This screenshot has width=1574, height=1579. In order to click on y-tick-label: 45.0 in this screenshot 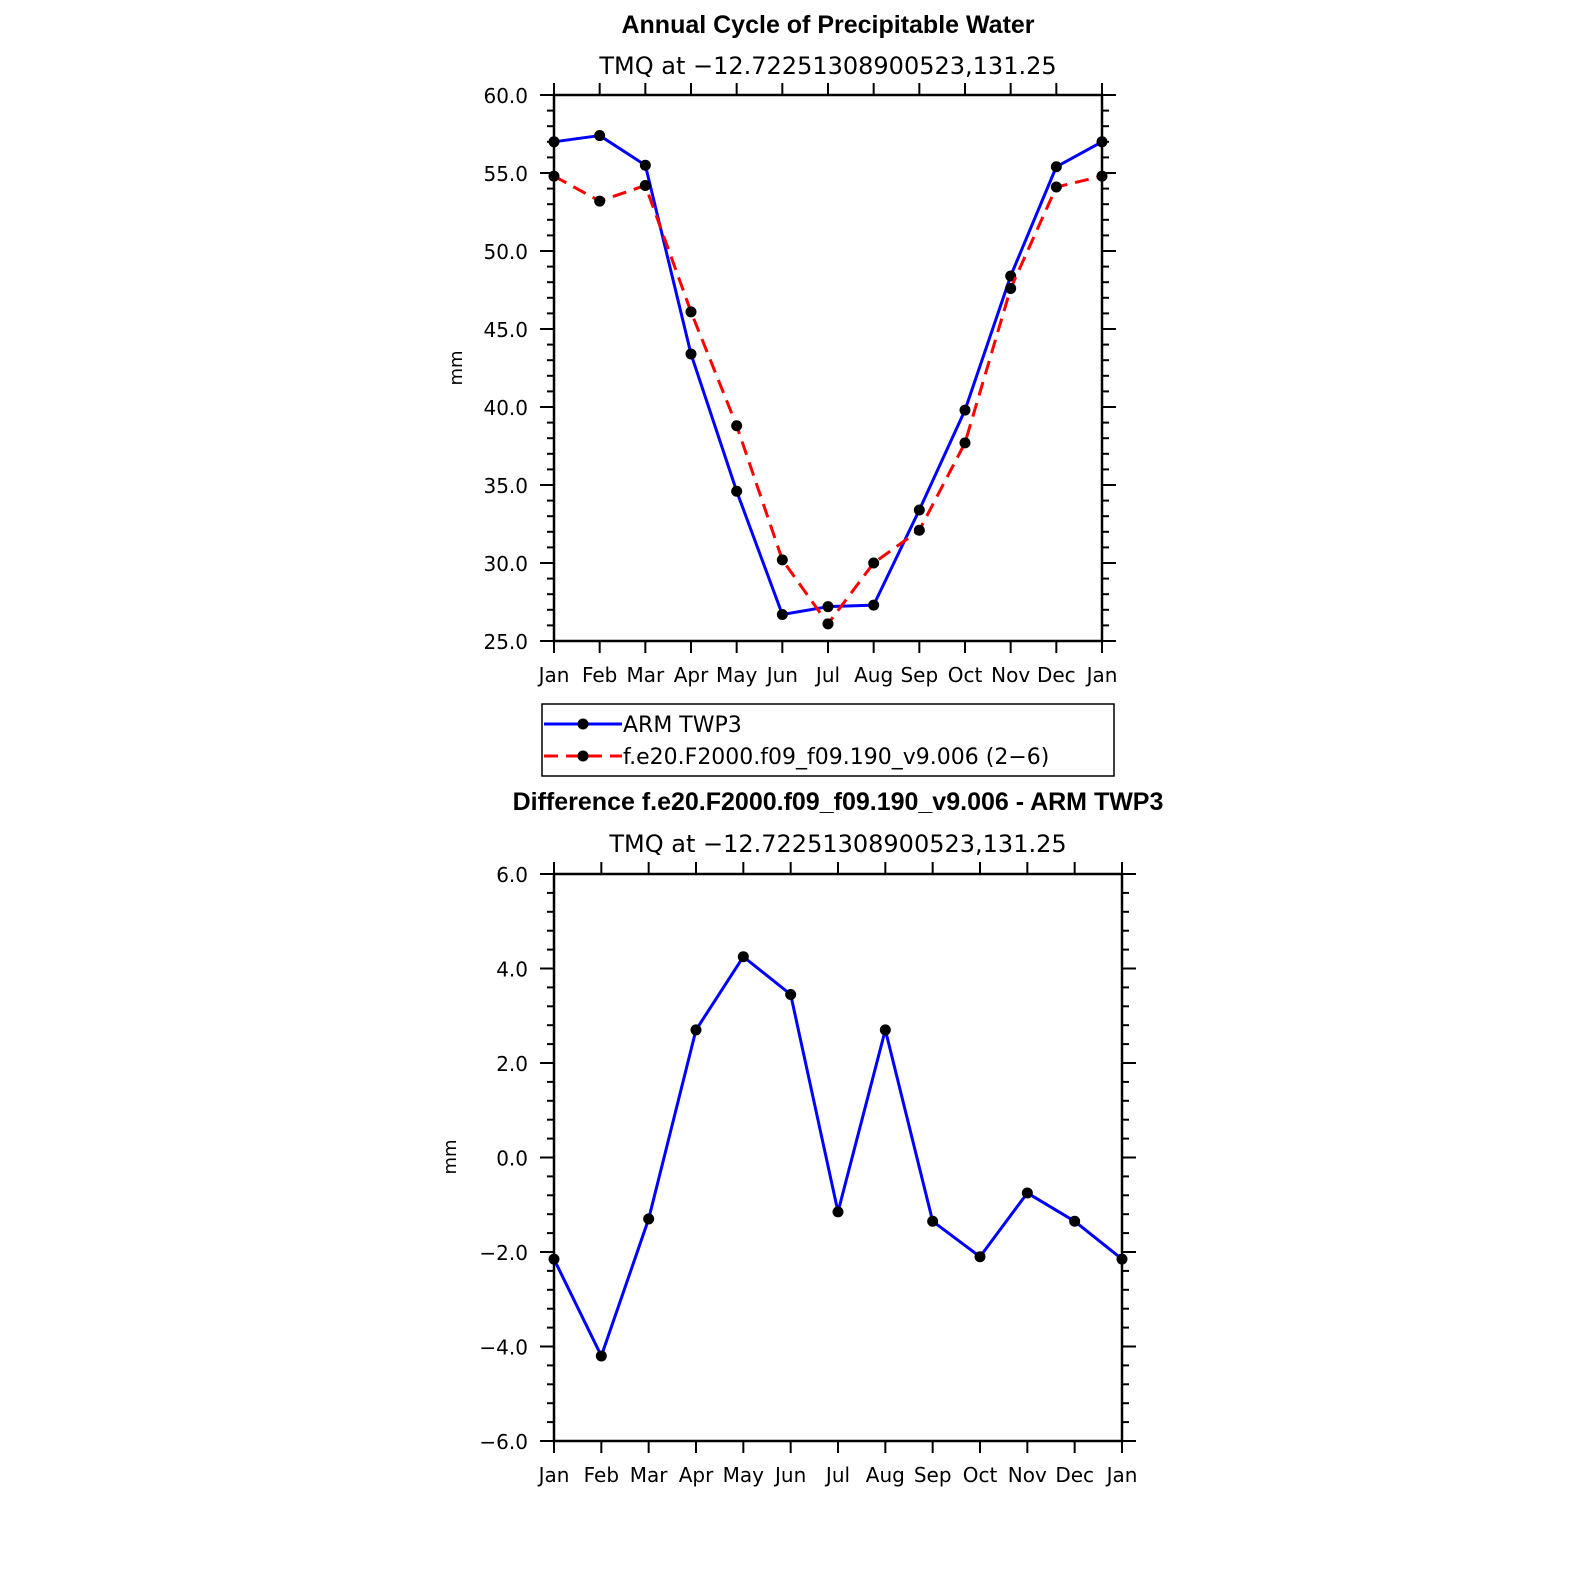, I will do `click(505, 330)`.